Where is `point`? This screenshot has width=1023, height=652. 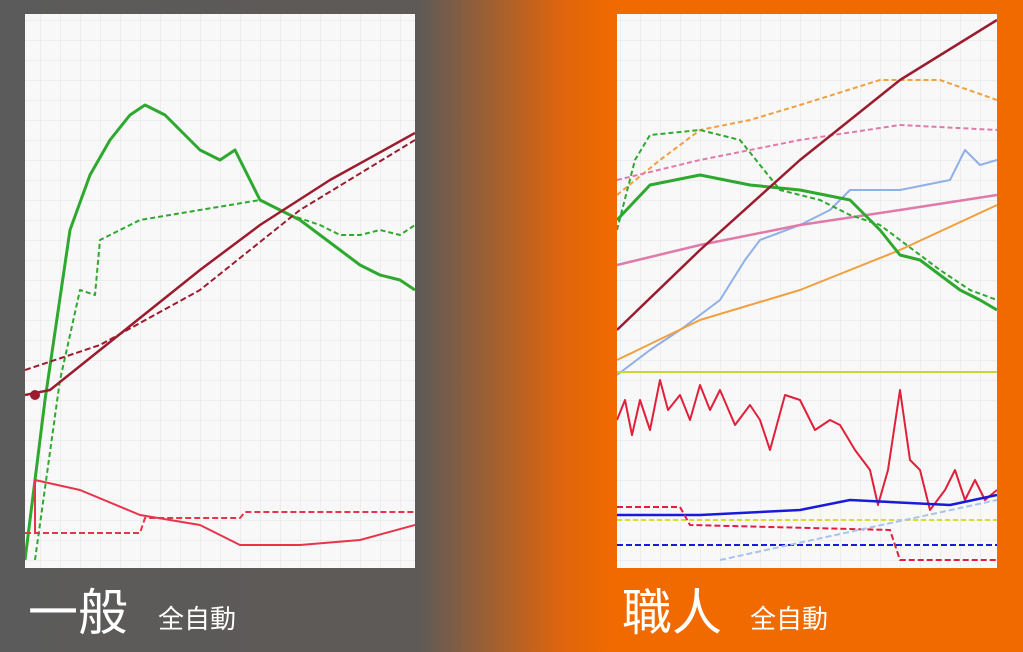
point is located at coordinates (35, 395).